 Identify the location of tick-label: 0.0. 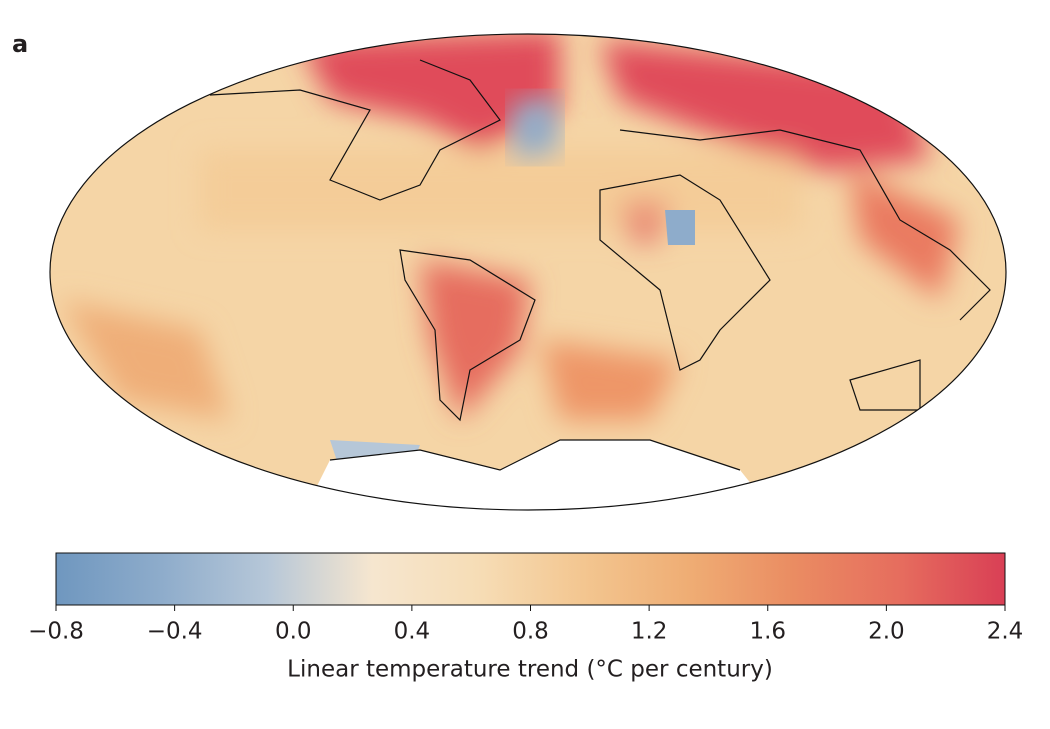
(293, 632).